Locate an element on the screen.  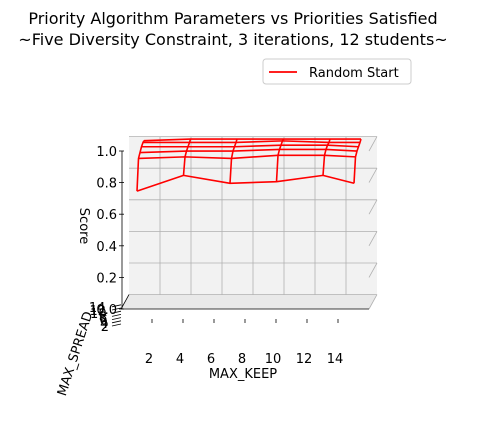
y-tick-label: 2 is located at coordinates (105, 327).